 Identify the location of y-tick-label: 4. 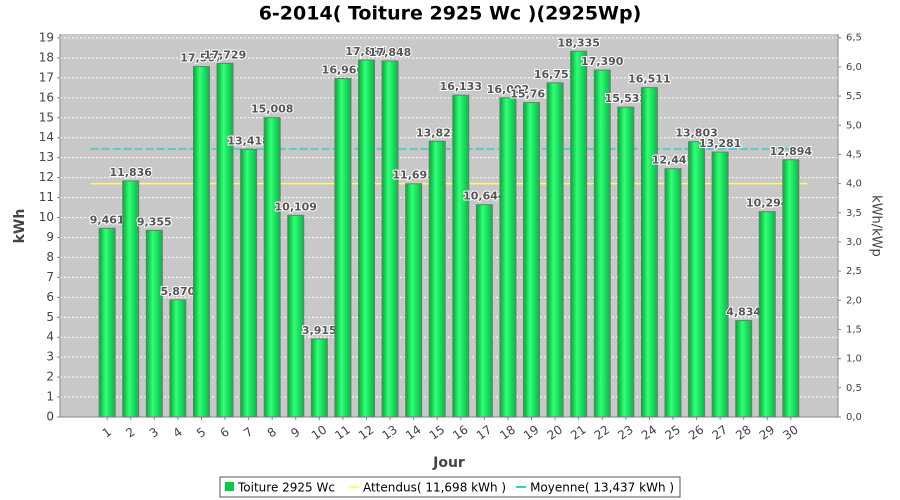
(50, 337).